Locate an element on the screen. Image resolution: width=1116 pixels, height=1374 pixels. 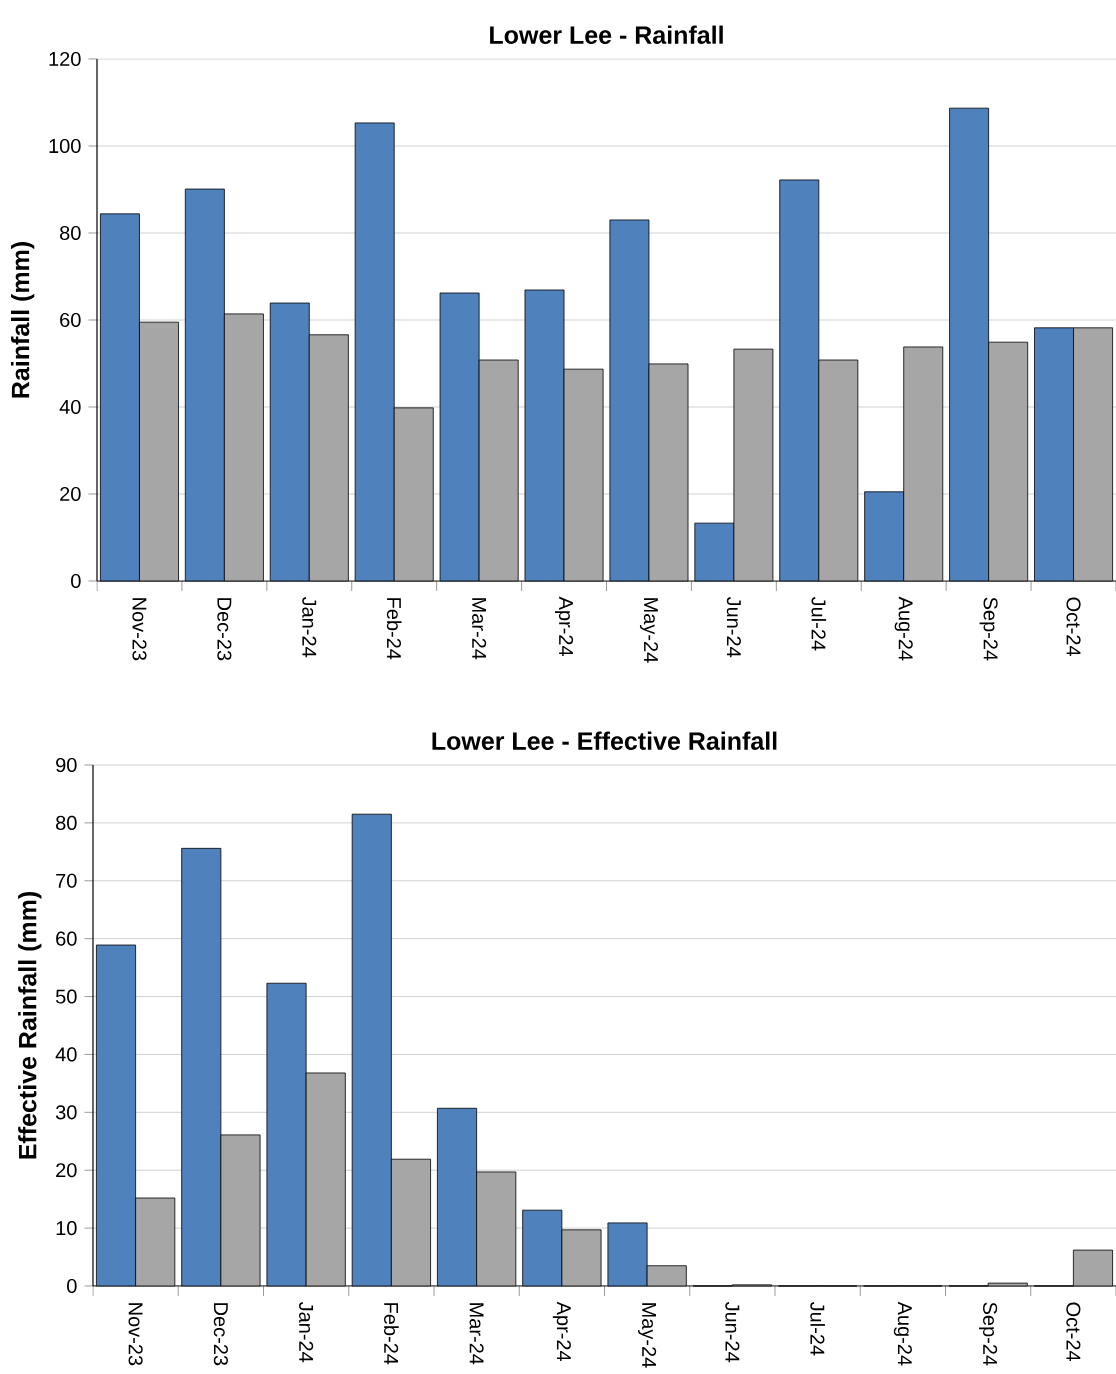
y-tick-label: 70 is located at coordinates (66, 880).